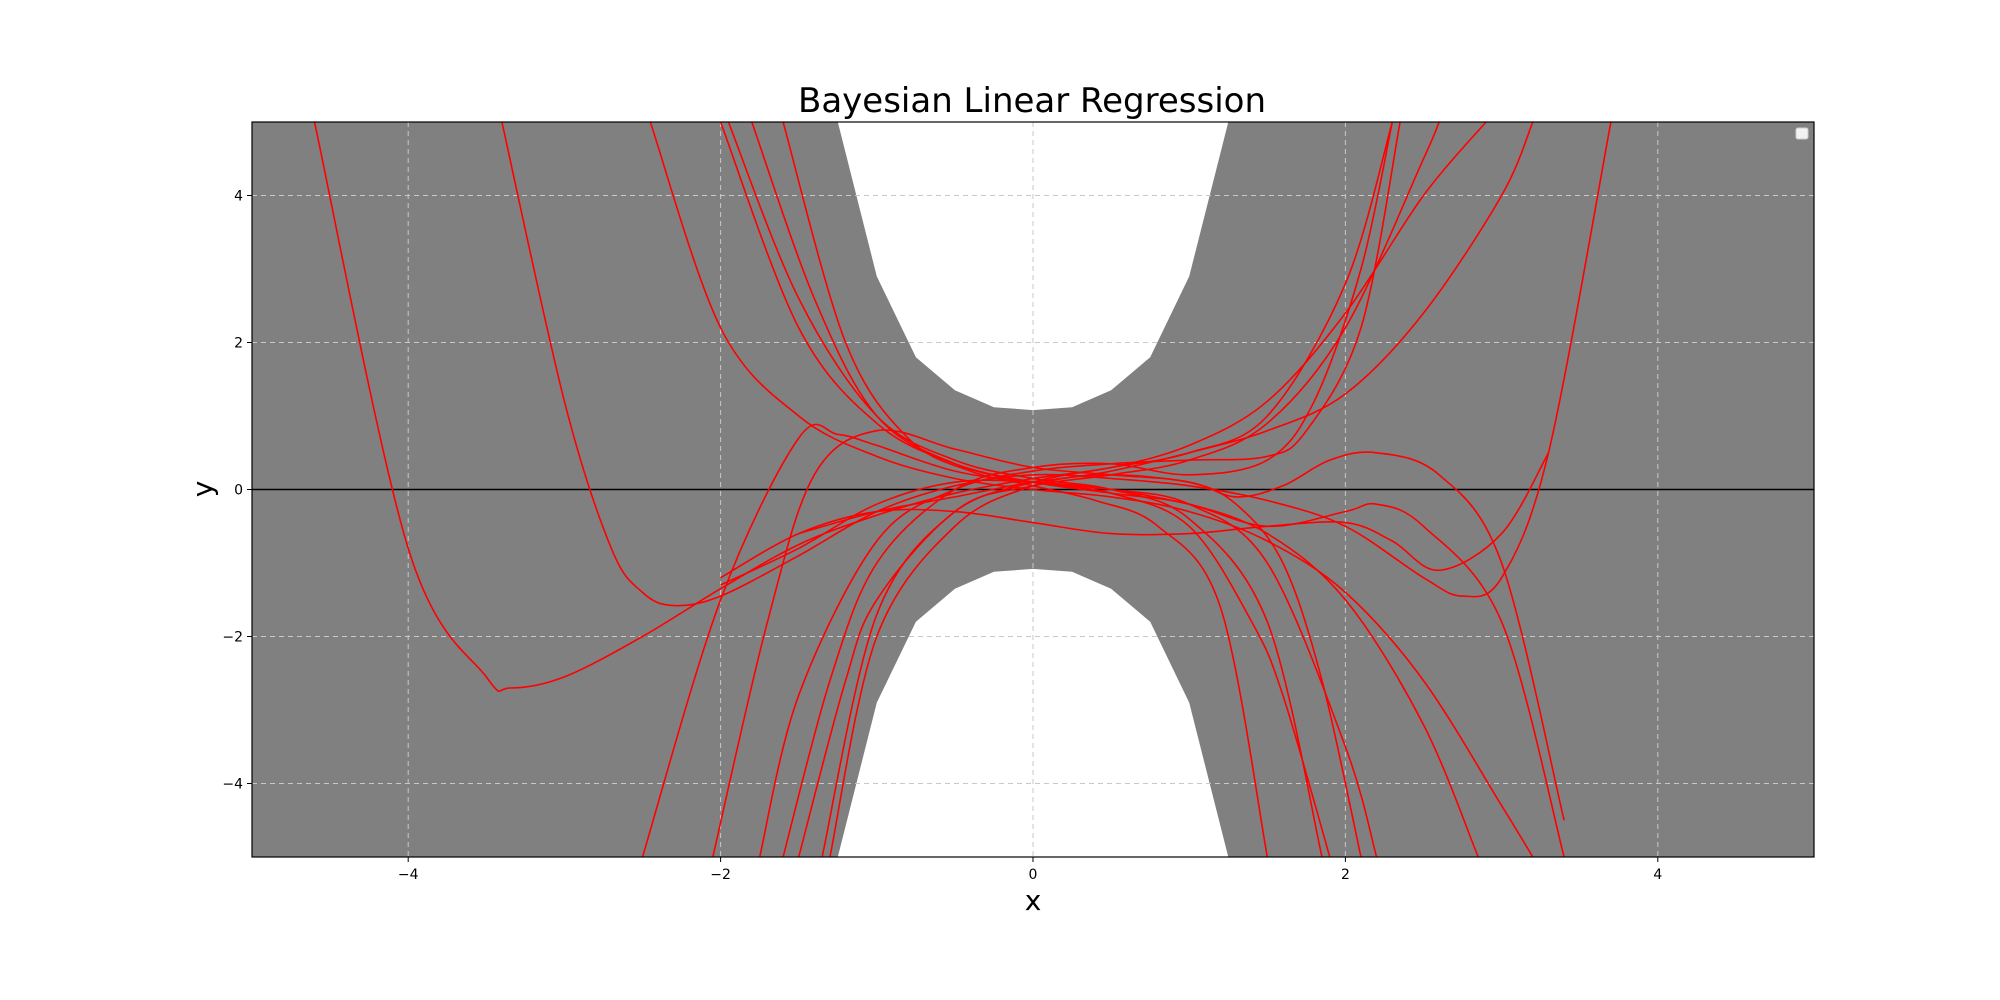 This screenshot has height=1000, width=2000. I want to click on y-axis-ticks: −4 −2 0 2 4, so click(237, 491).